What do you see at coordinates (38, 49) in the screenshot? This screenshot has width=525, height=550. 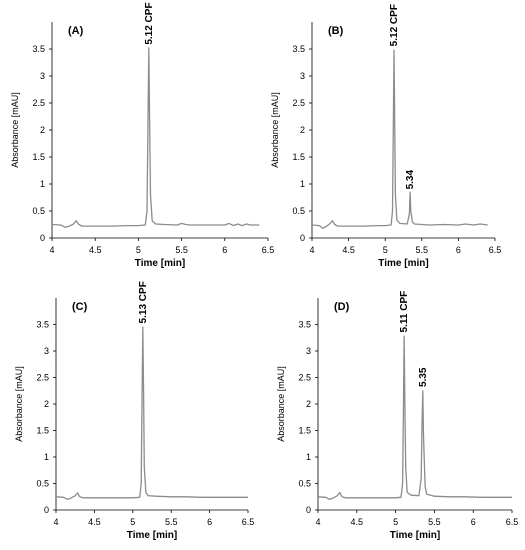 I see `chart-a-y-tick-label: 3.5` at bounding box center [38, 49].